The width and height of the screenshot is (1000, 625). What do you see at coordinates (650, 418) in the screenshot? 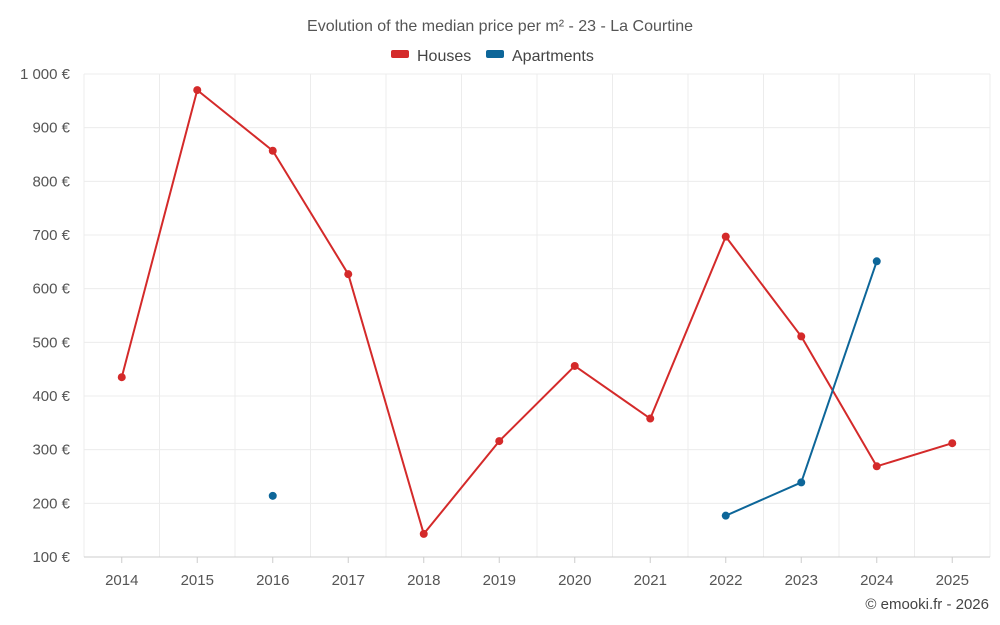
I see `data-point-houses: 2021: 358` at bounding box center [650, 418].